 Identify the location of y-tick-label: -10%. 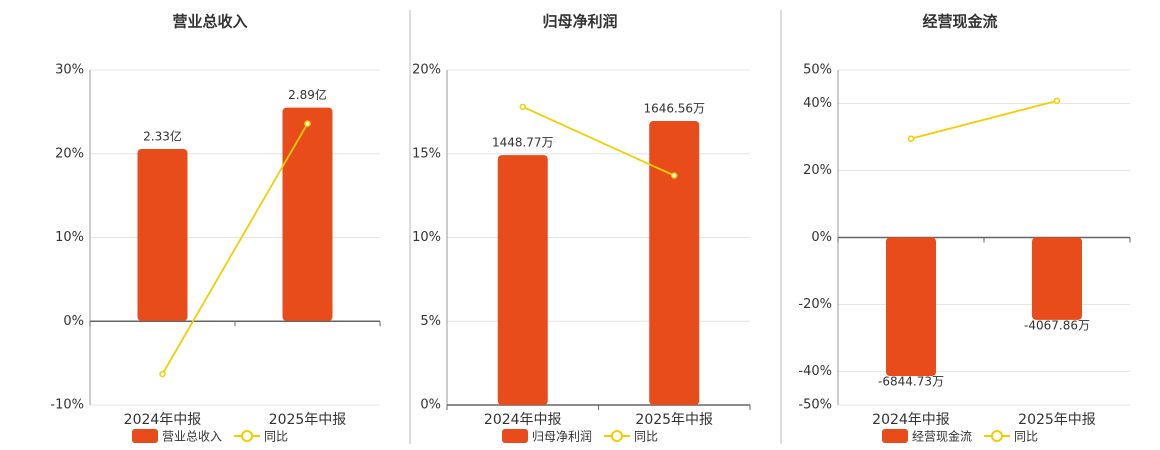
(67, 405).